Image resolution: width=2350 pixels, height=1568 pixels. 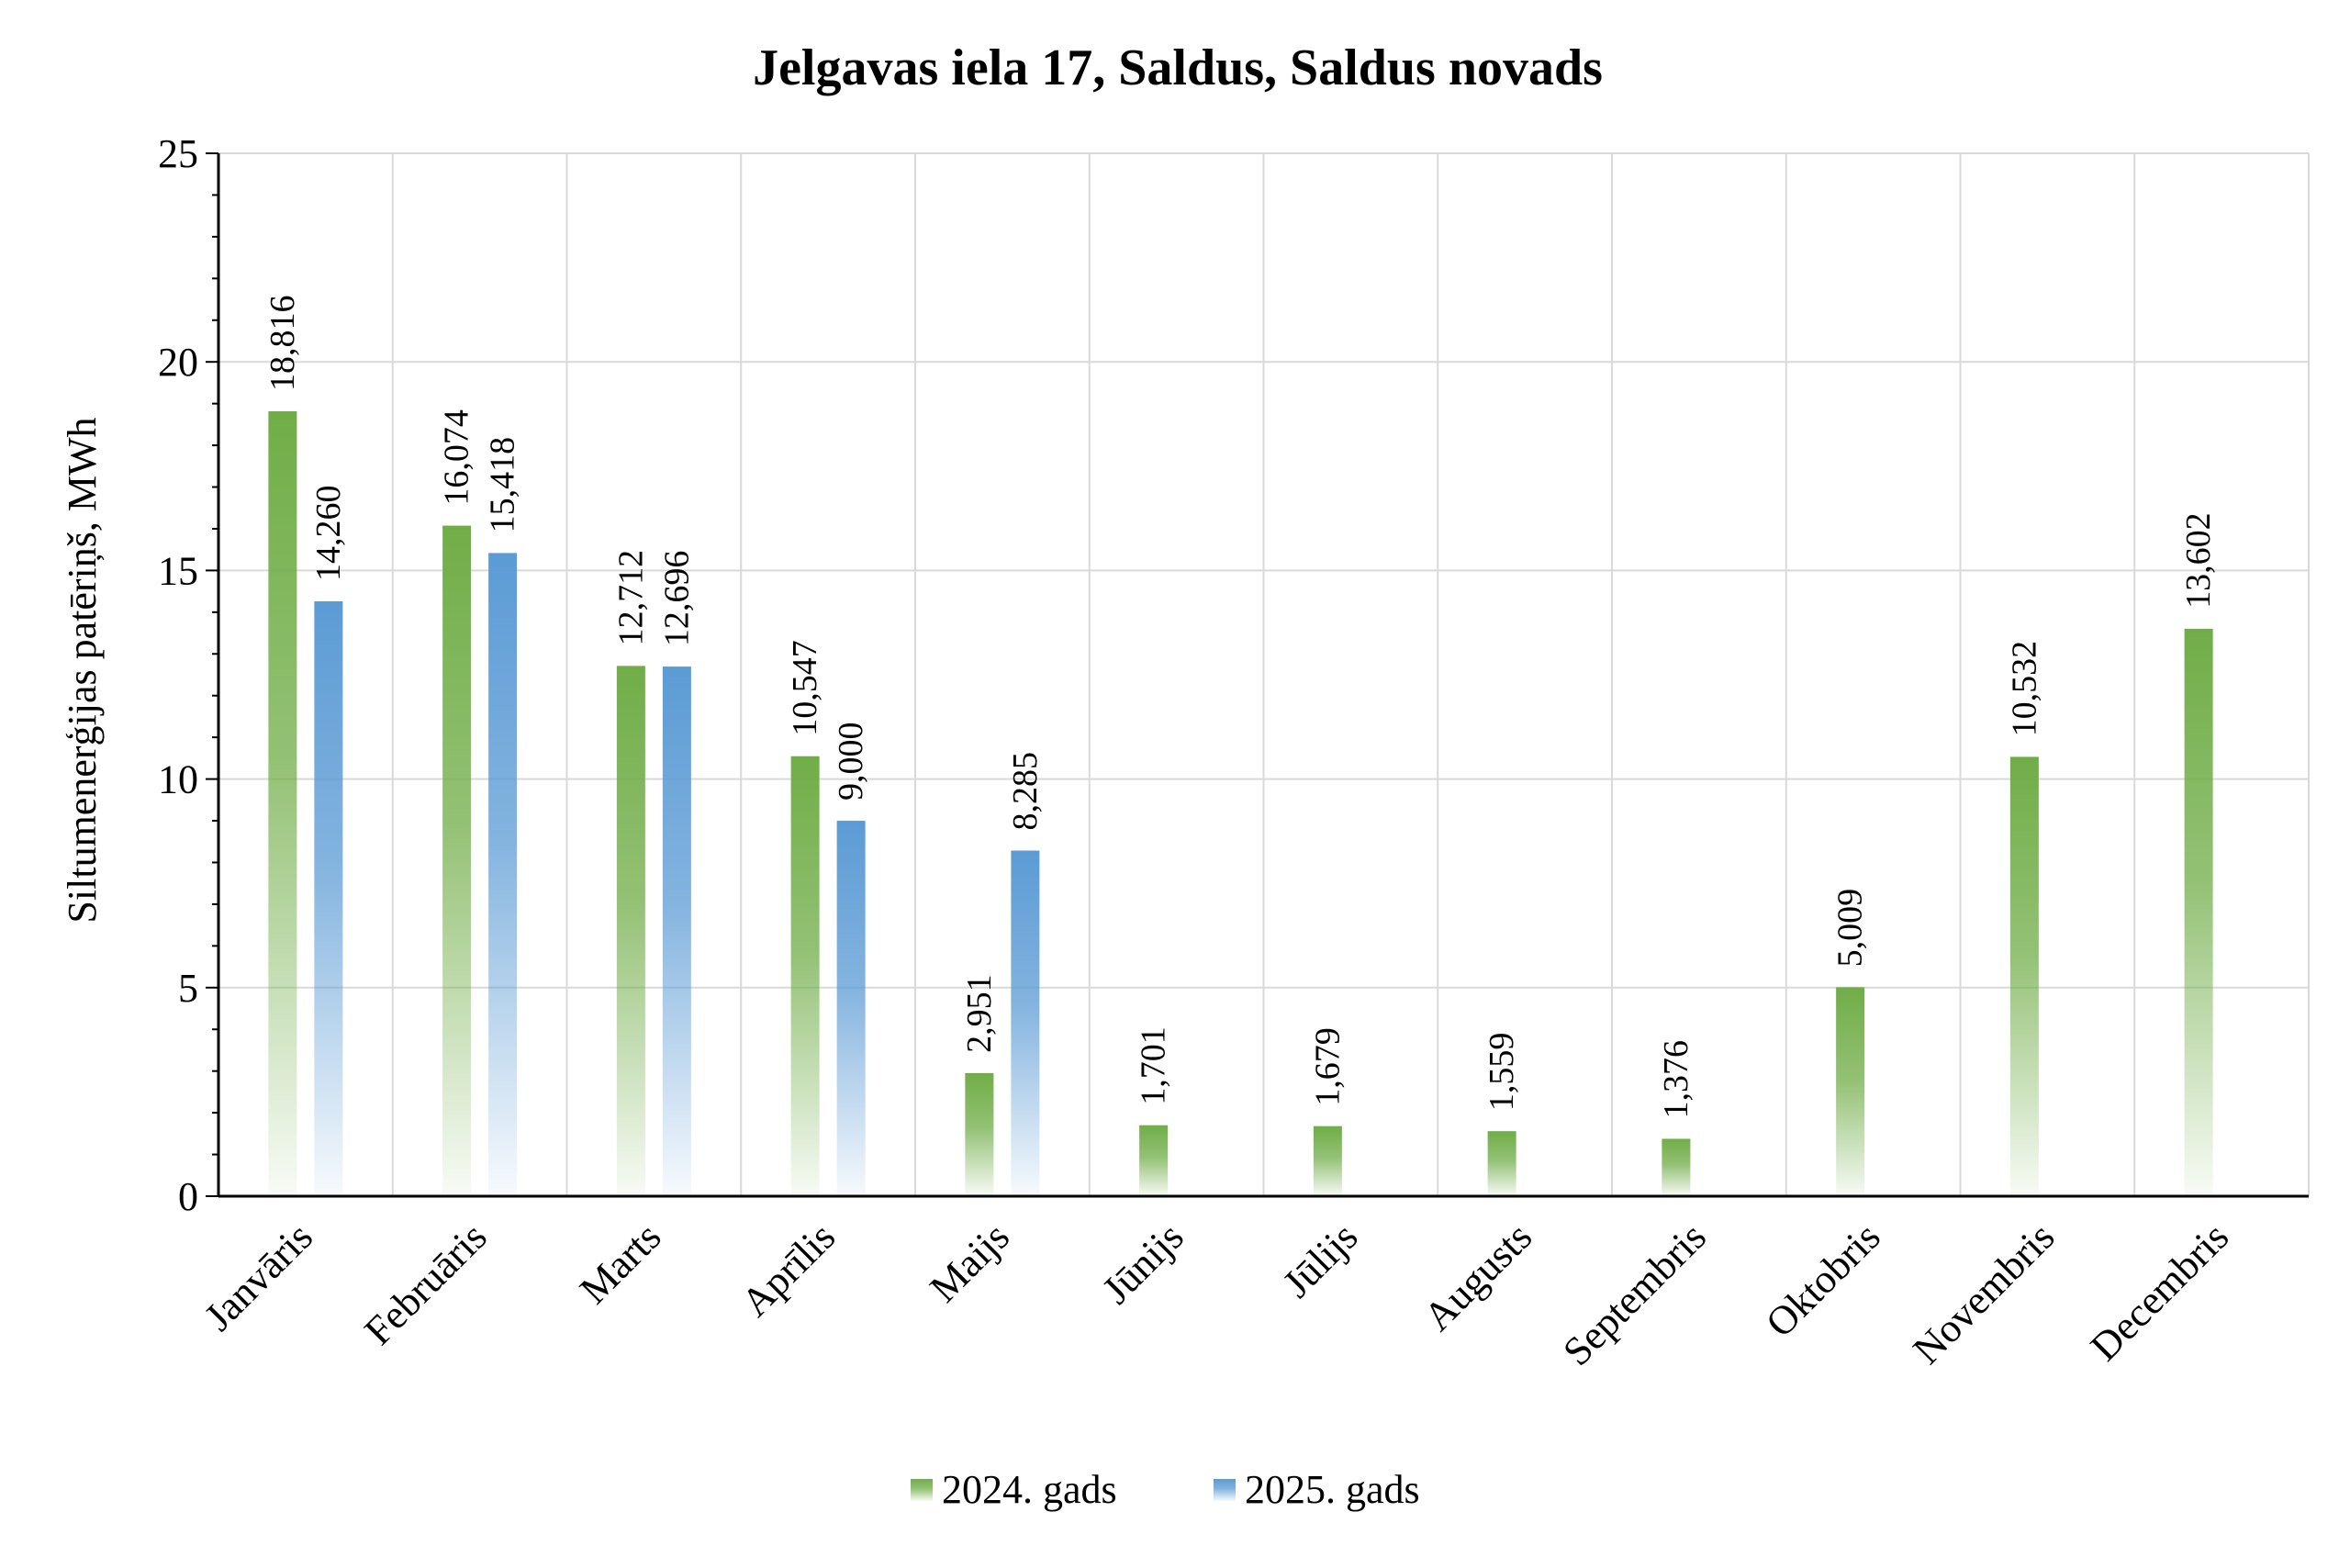 What do you see at coordinates (1823, 1280) in the screenshot?
I see `x-tick-label: Oktobris` at bounding box center [1823, 1280].